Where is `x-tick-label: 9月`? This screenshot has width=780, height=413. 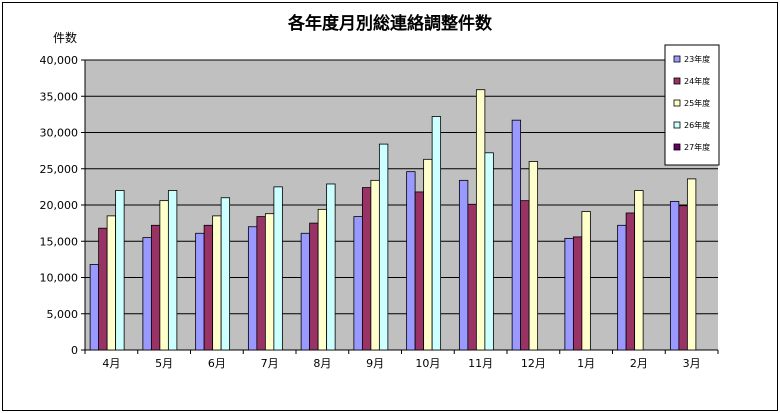 x-tick-label: 9月 is located at coordinates (375, 363).